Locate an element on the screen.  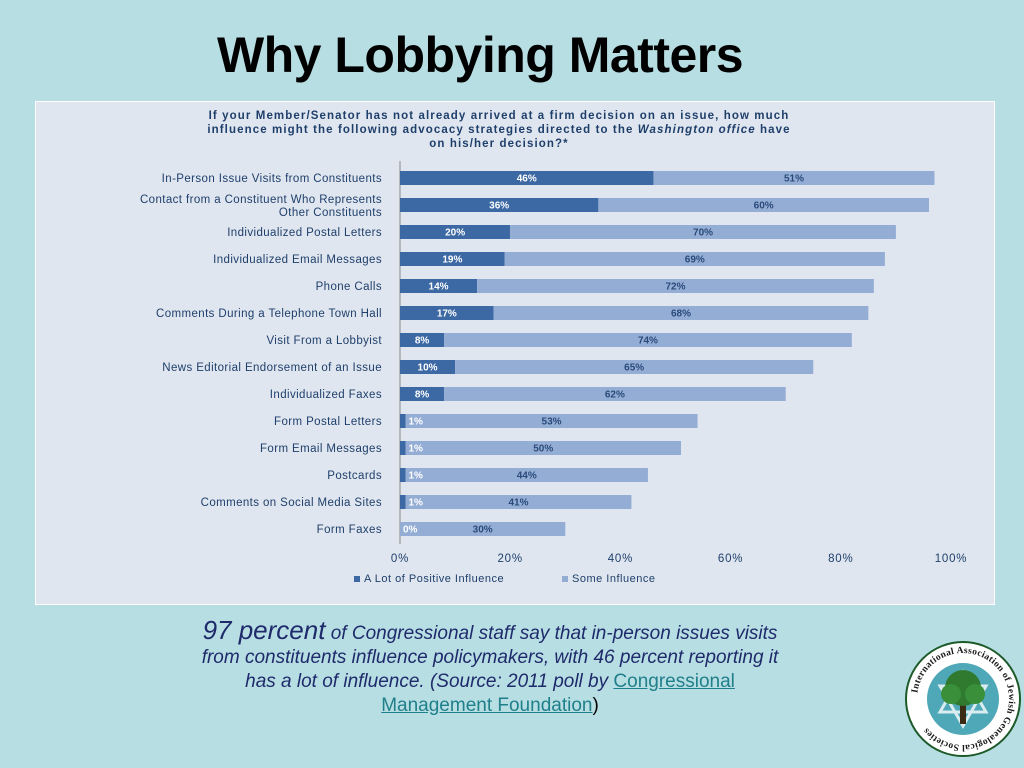
x-tick-label: 100% is located at coordinates (951, 559).